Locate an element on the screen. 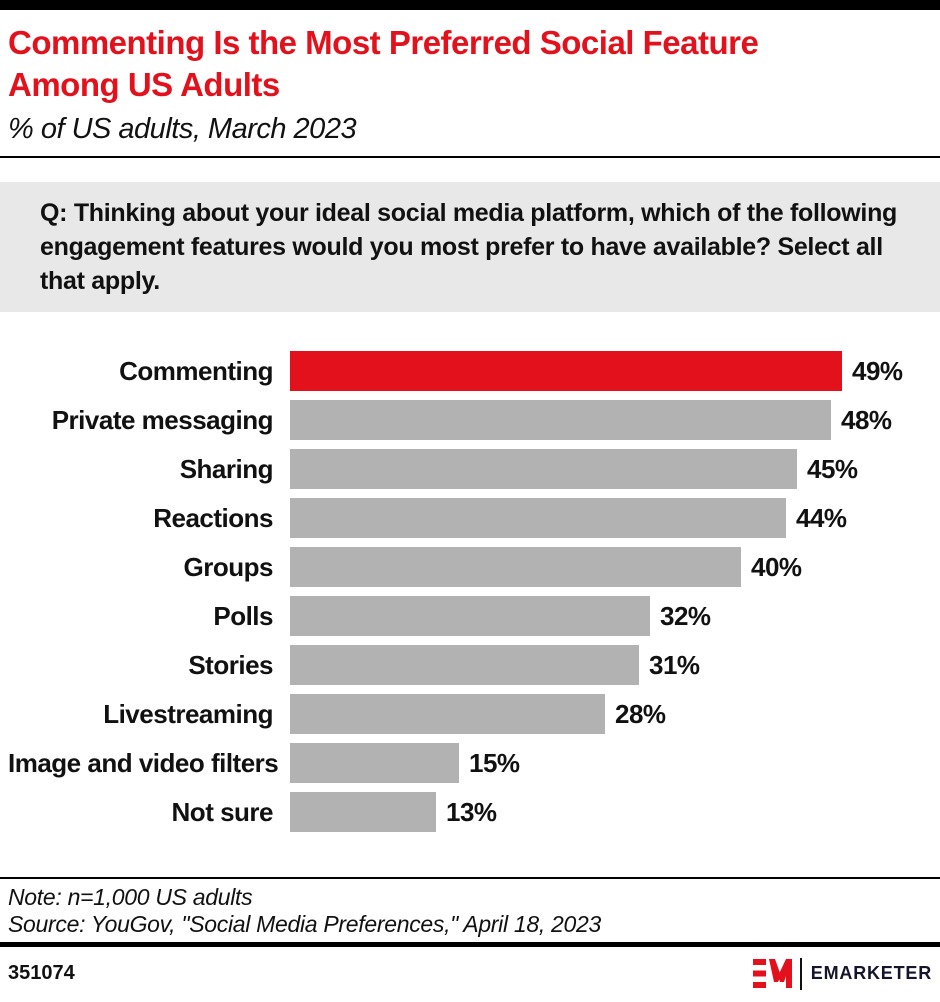 Image resolution: width=940 pixels, height=1002 pixels. chart-row: Stories 31% is located at coordinates (470, 665).